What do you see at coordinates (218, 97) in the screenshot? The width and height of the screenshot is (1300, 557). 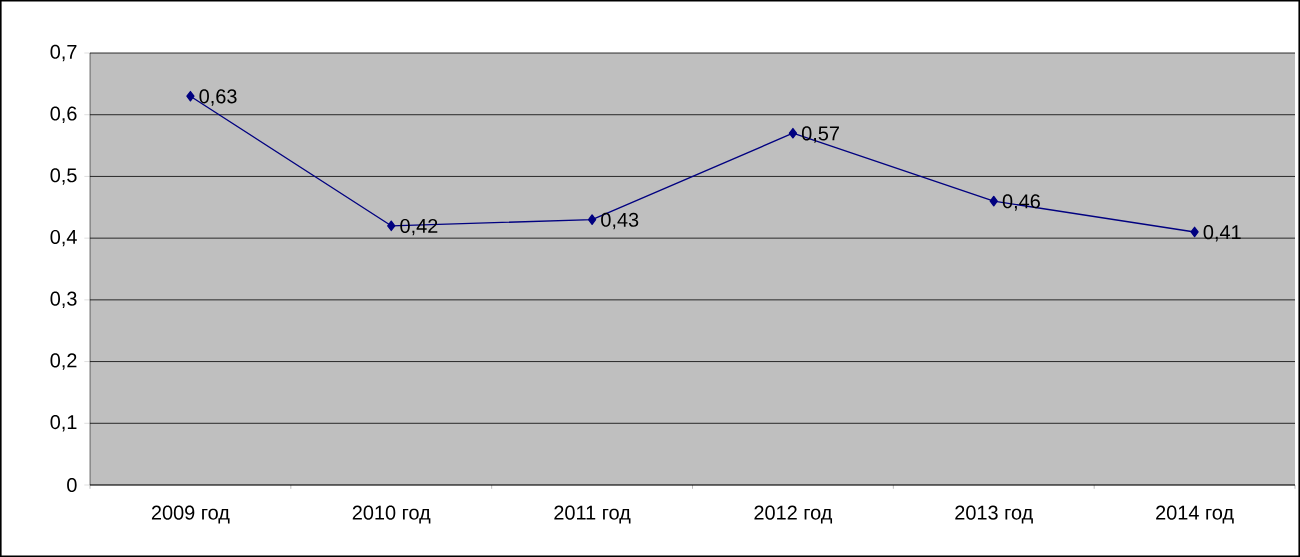 I see `data-label: 0,63` at bounding box center [218, 97].